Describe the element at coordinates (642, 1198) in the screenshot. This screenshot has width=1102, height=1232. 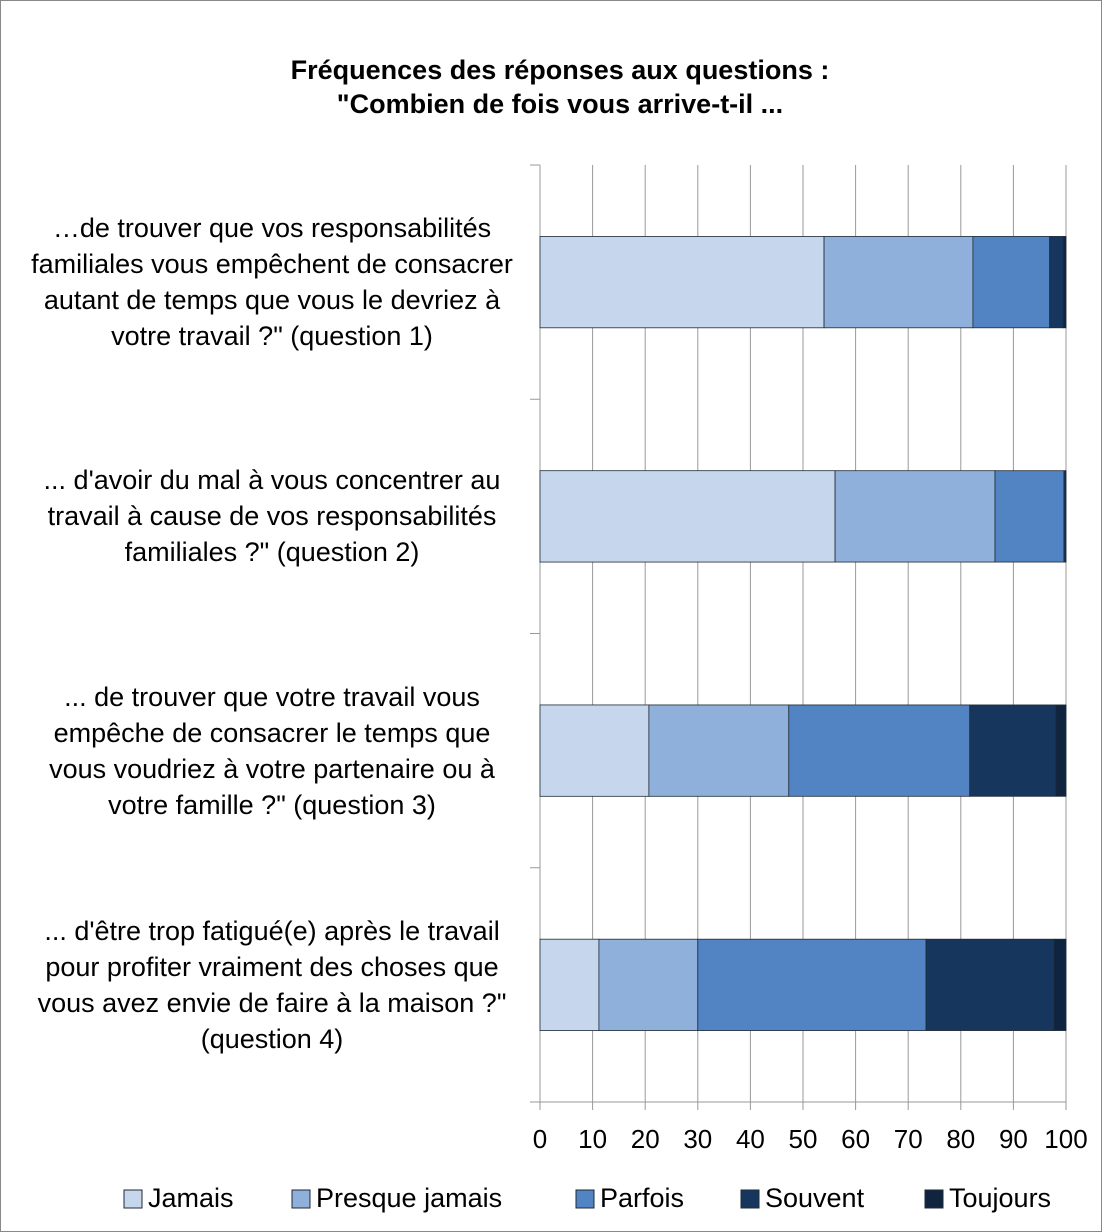
I see `legend-label: Parfois` at that location.